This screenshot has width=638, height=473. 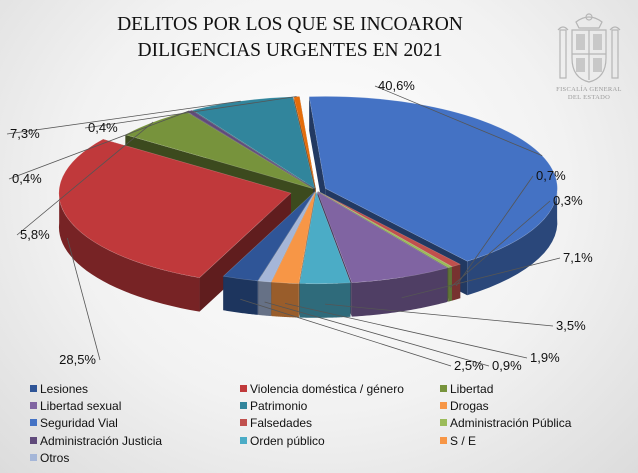 What do you see at coordinates (507, 365) in the screenshot?
I see `pie-label-6: 0,9%` at bounding box center [507, 365].